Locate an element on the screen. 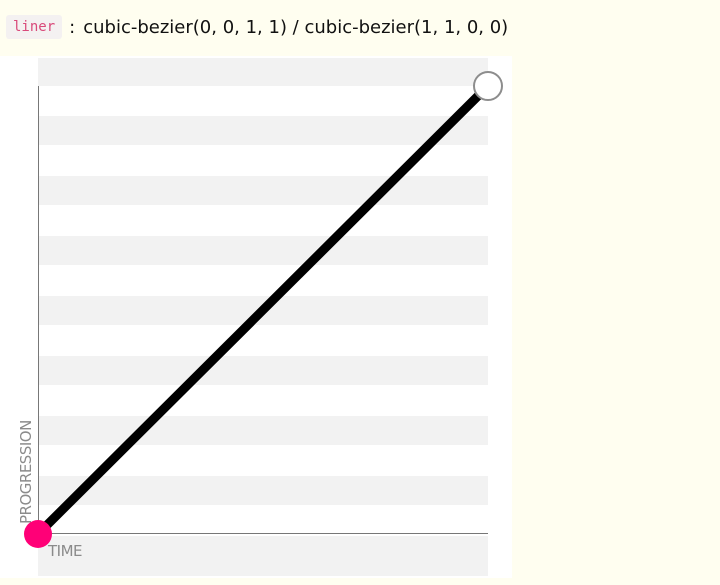  x-axis-label: TIME is located at coordinates (64, 551).